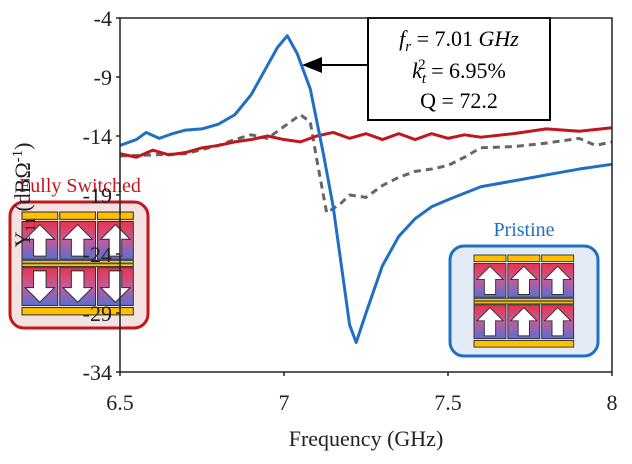  I want to click on y-tick-label: -19, so click(97, 195).